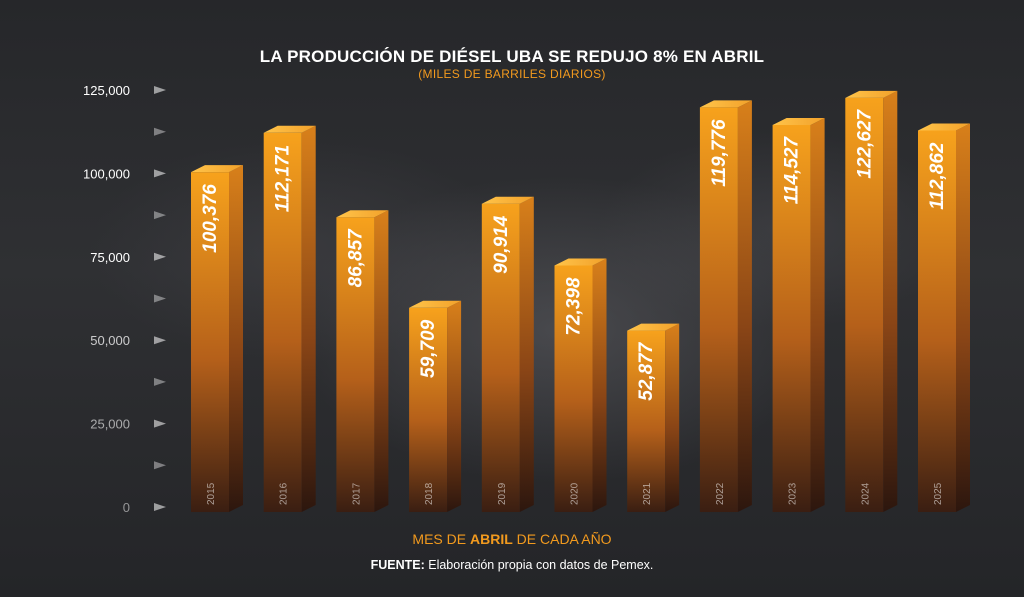  I want to click on bar-value-label: 72,398, so click(574, 306).